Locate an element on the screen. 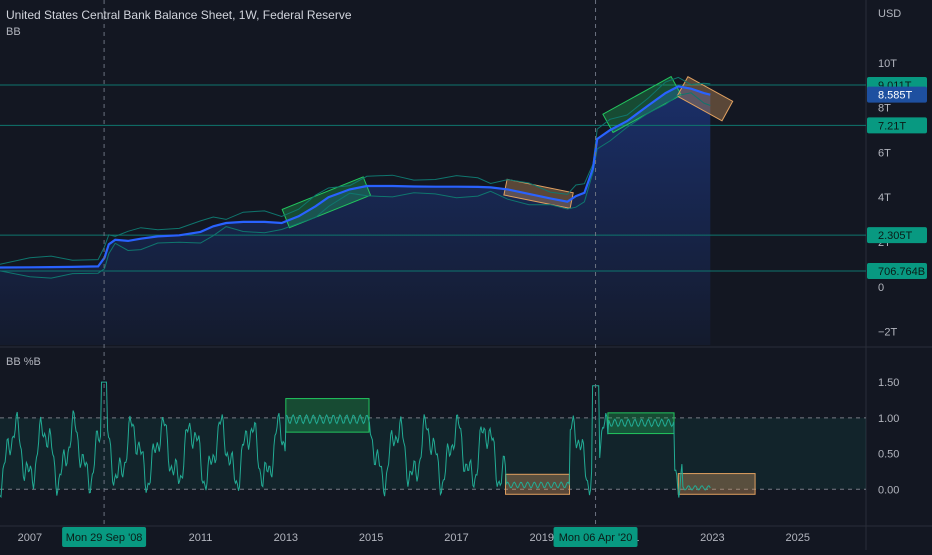 This screenshot has width=932, height=555. price-label-text: 2.305T is located at coordinates (895, 236).